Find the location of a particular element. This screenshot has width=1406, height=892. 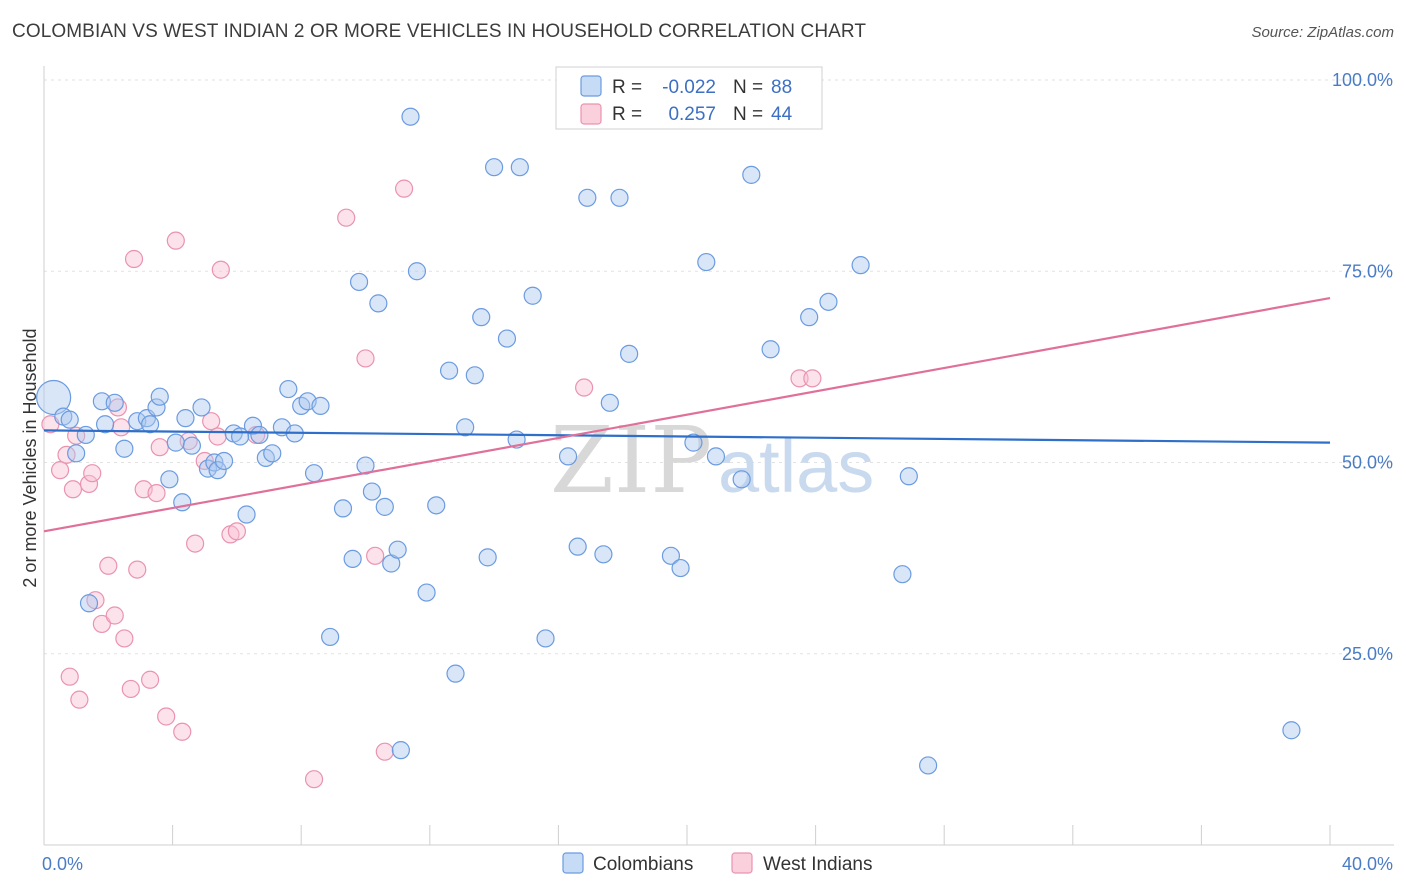

colombians-trend-line is located at coordinates (687, 436).